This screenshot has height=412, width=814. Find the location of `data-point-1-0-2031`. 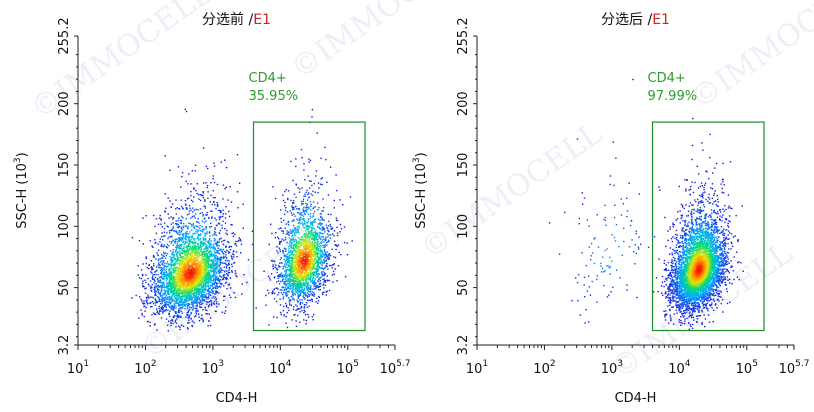

data-point-1-0-2031 is located at coordinates (138, 275).